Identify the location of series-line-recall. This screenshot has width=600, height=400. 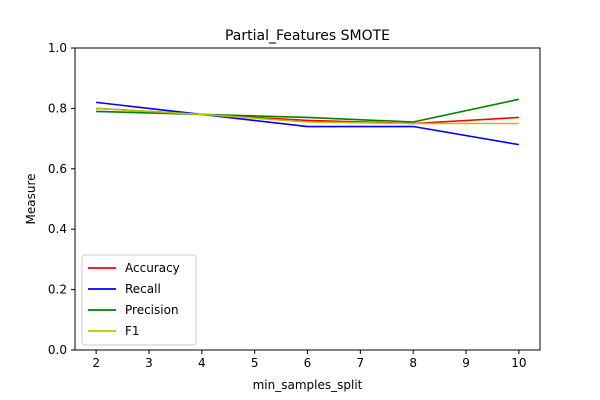
(307, 123).